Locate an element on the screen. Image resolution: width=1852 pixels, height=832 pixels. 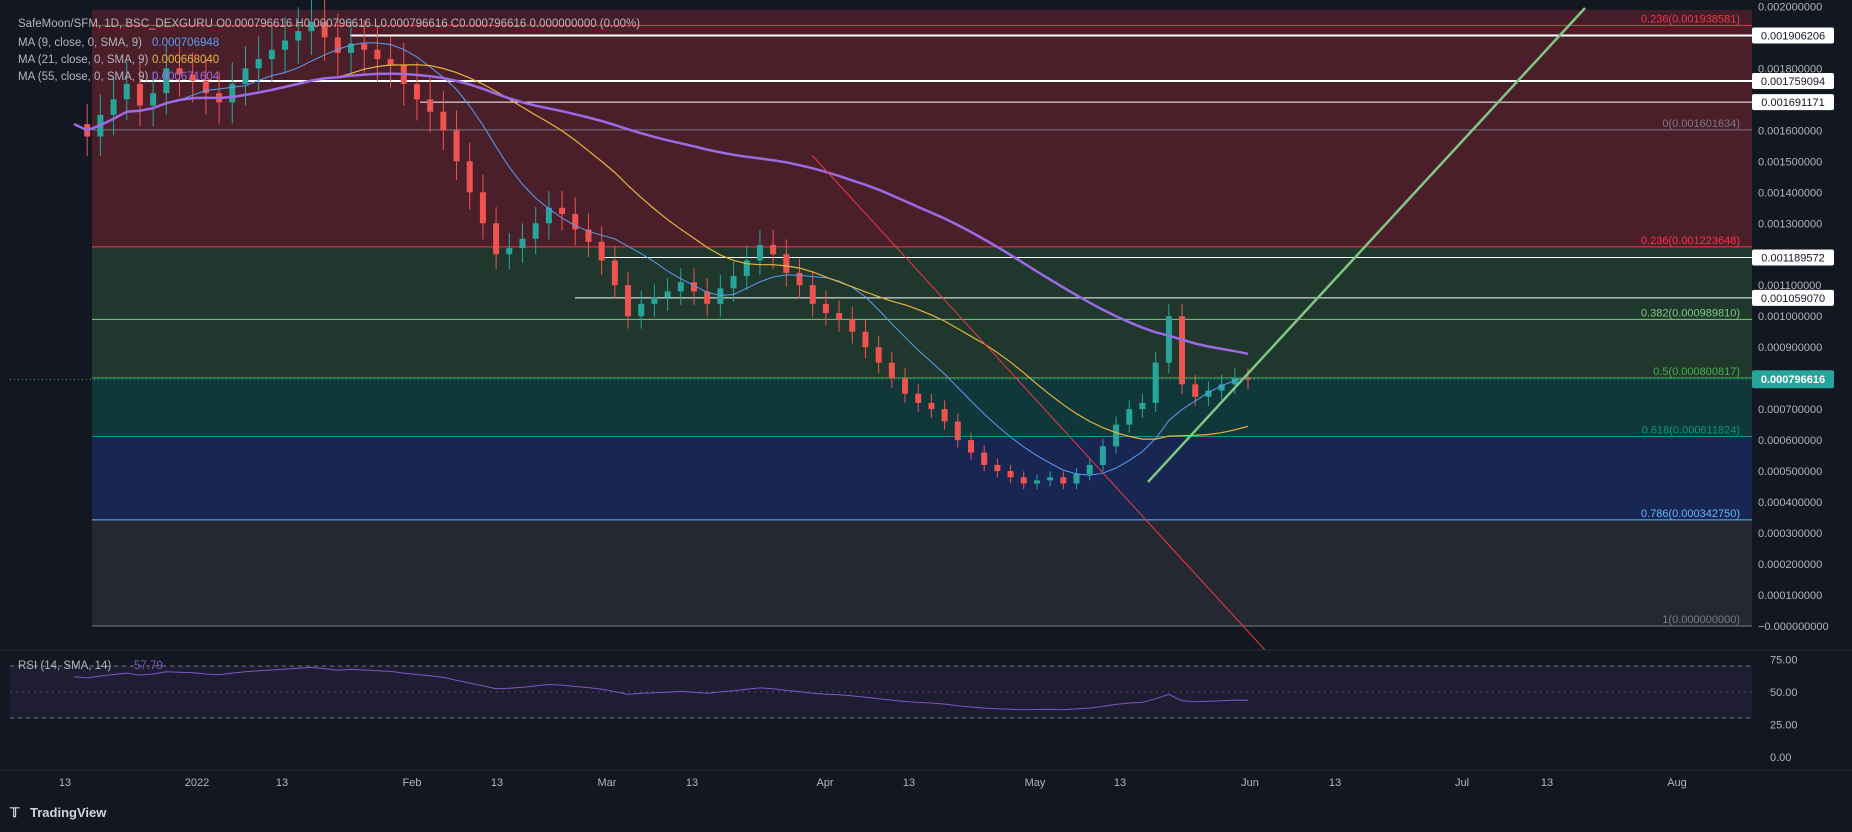
uptrend-line is located at coordinates (1366, 245).